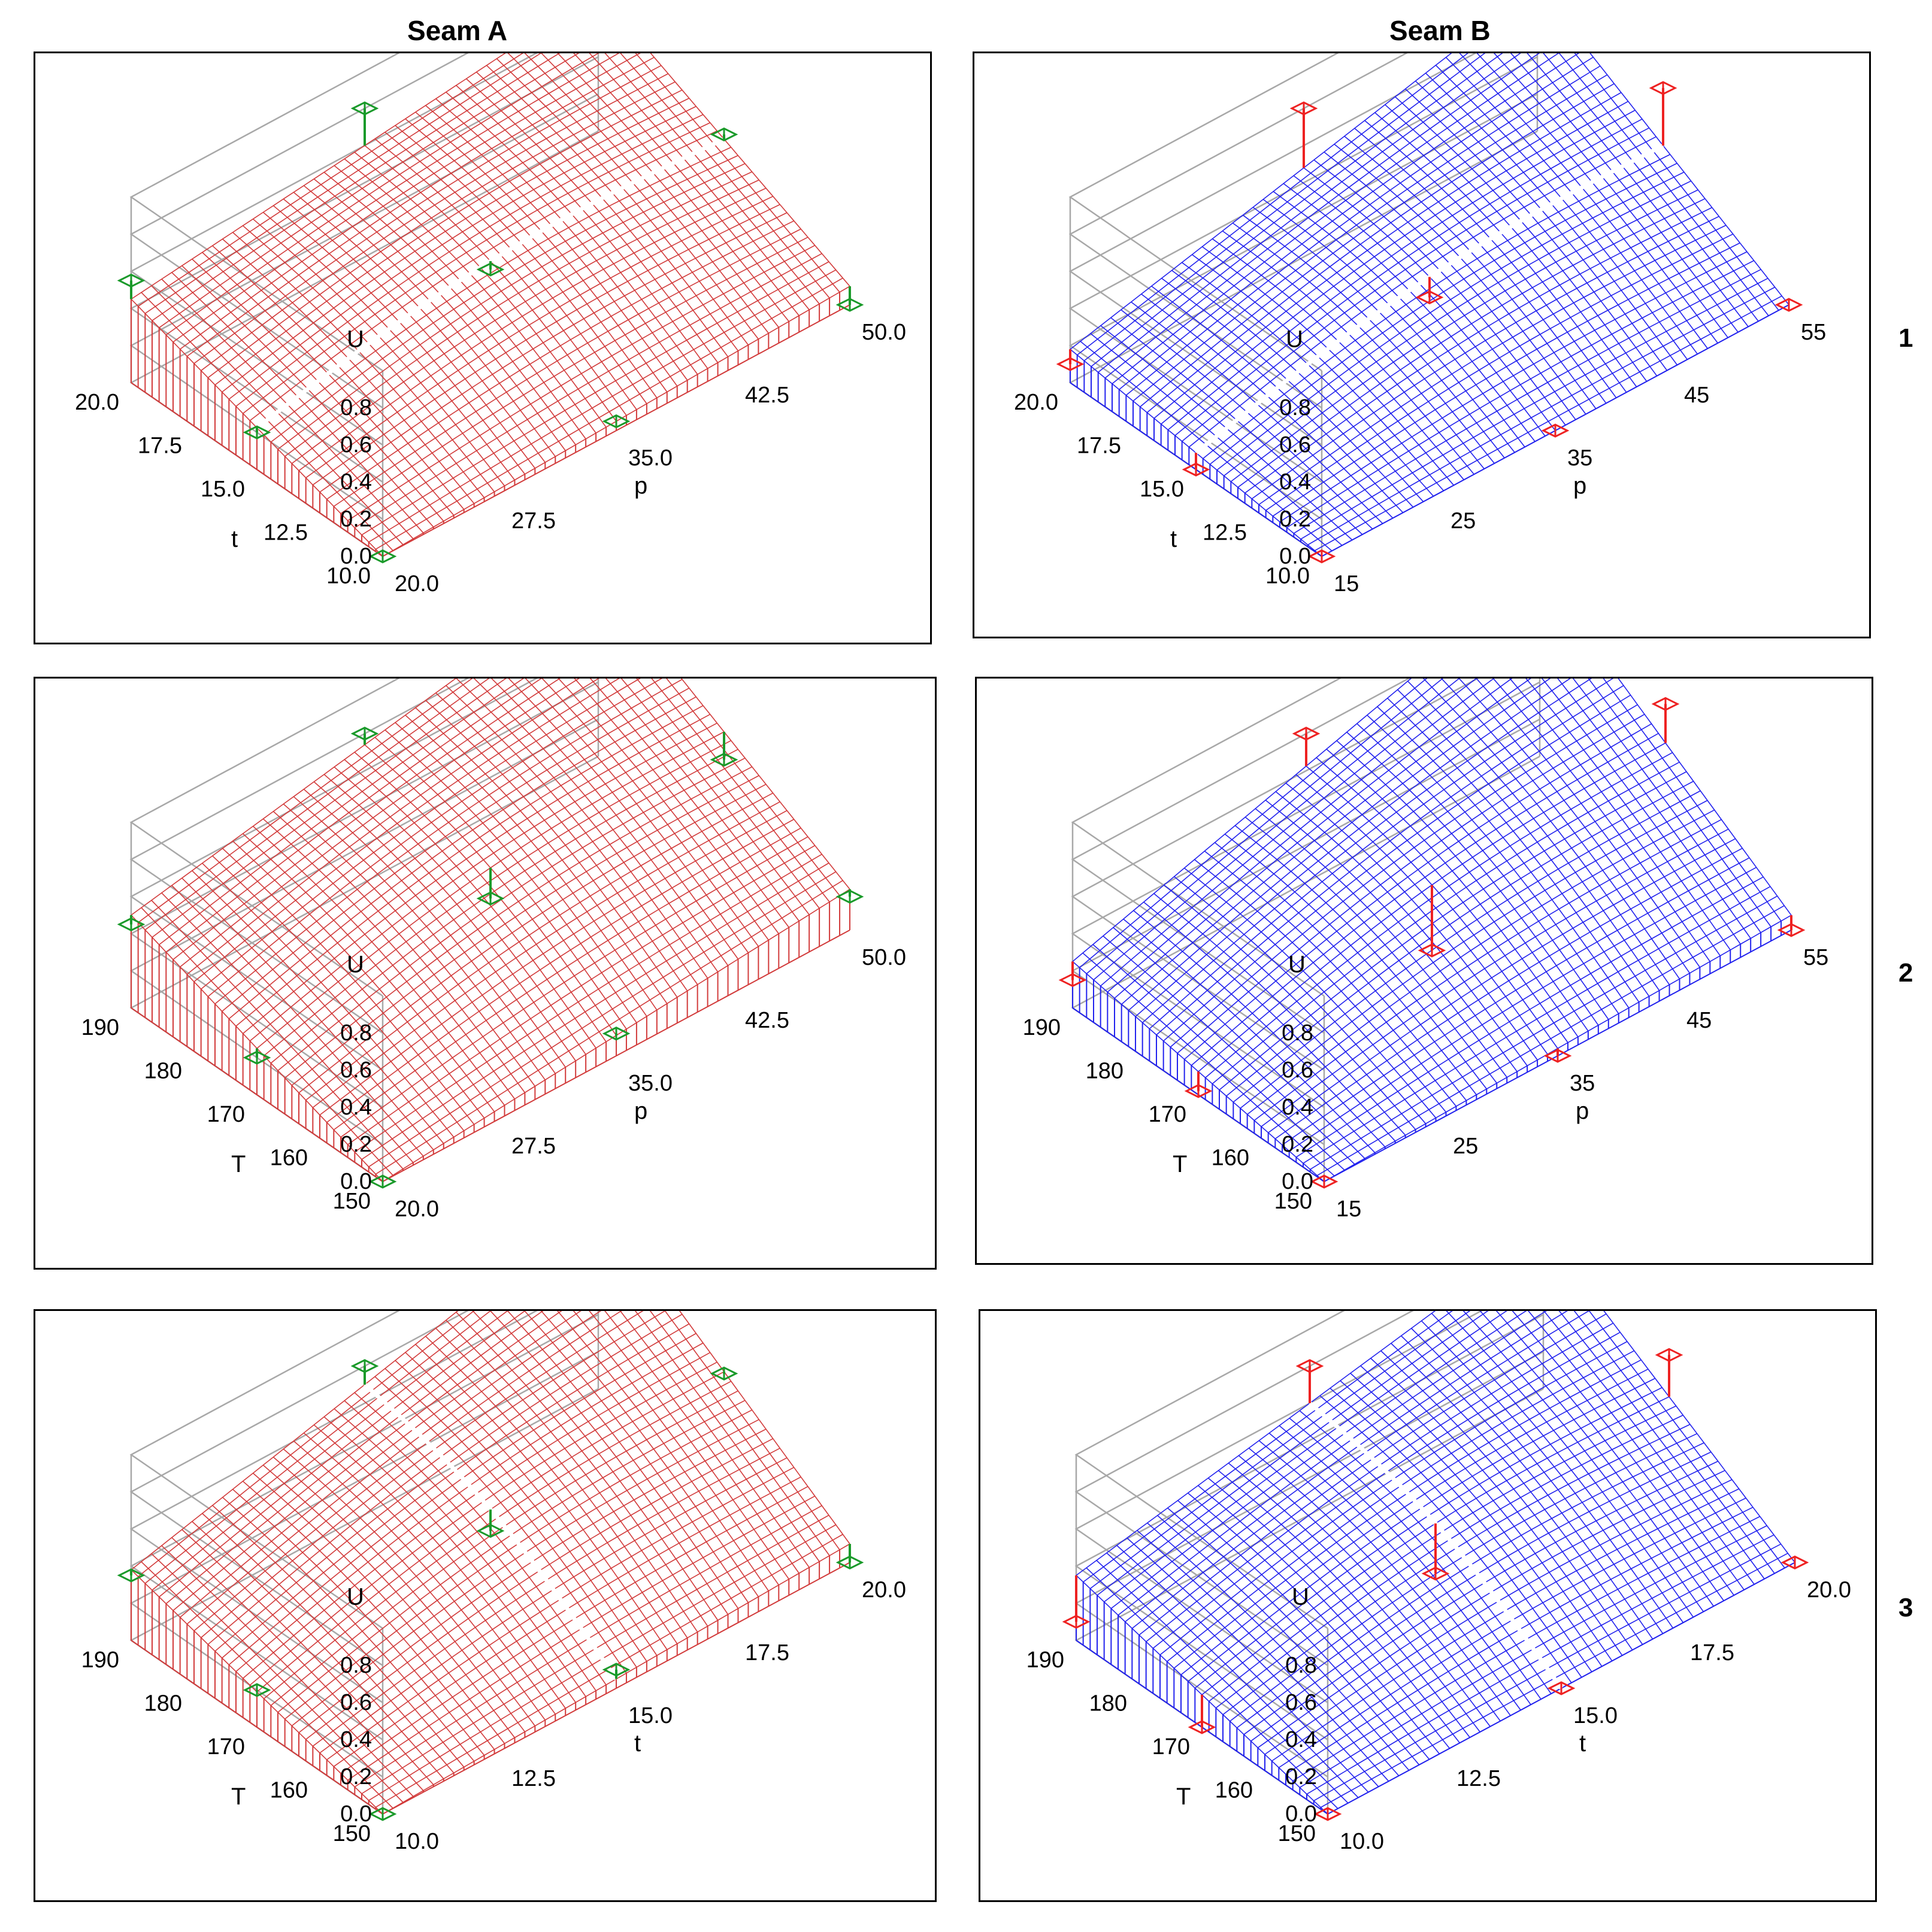 The width and height of the screenshot is (1932, 1932). I want to click on x-axis-label: t, so click(1582, 1743).